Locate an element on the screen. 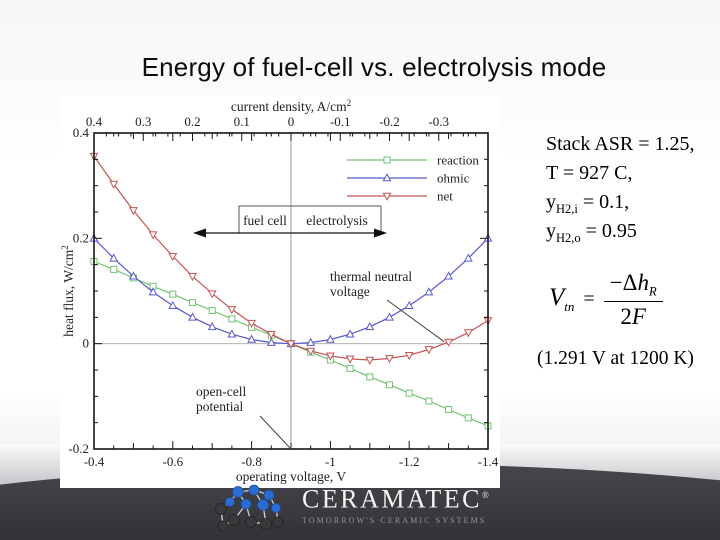 This screenshot has width=720, height=540. condition-temperature: T = 927 C, is located at coordinates (589, 173).